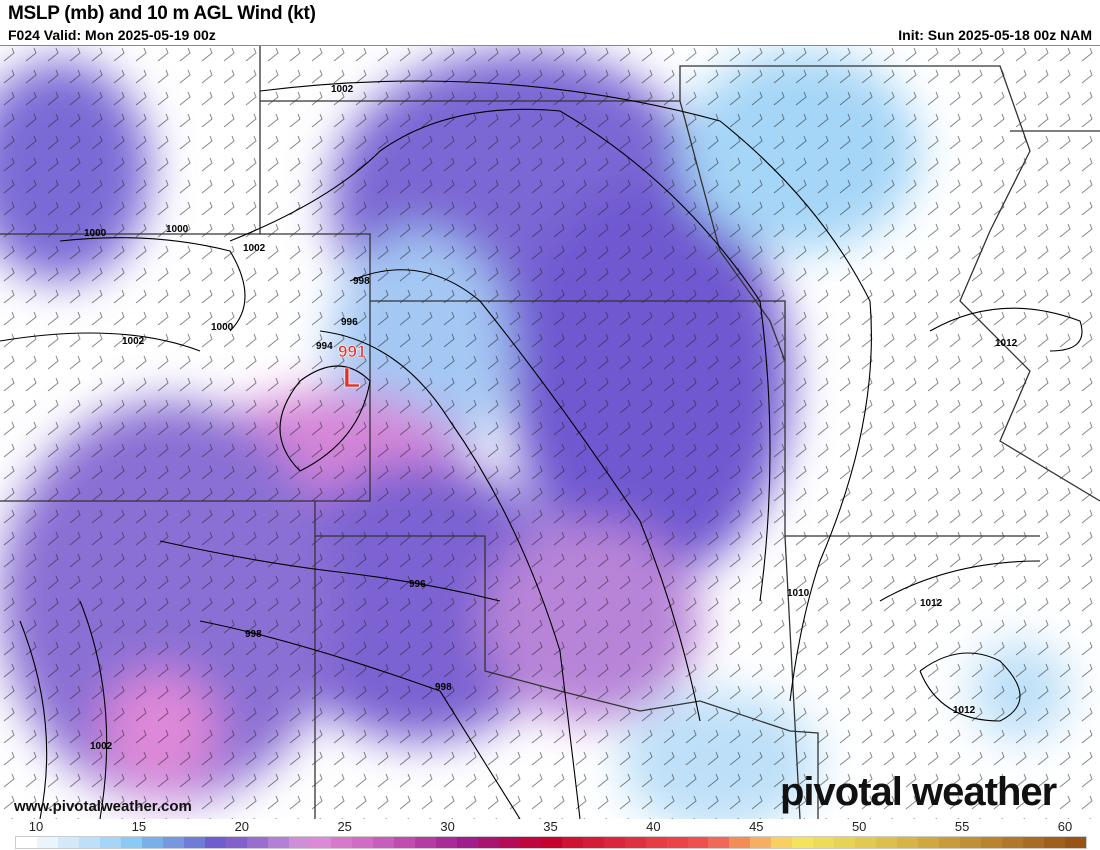 Image resolution: width=1100 pixels, height=850 pixels. Describe the element at coordinates (112, 35) in the screenshot. I see `valid-time: F024 Valid: Mon 2025-05-19 00z` at that location.